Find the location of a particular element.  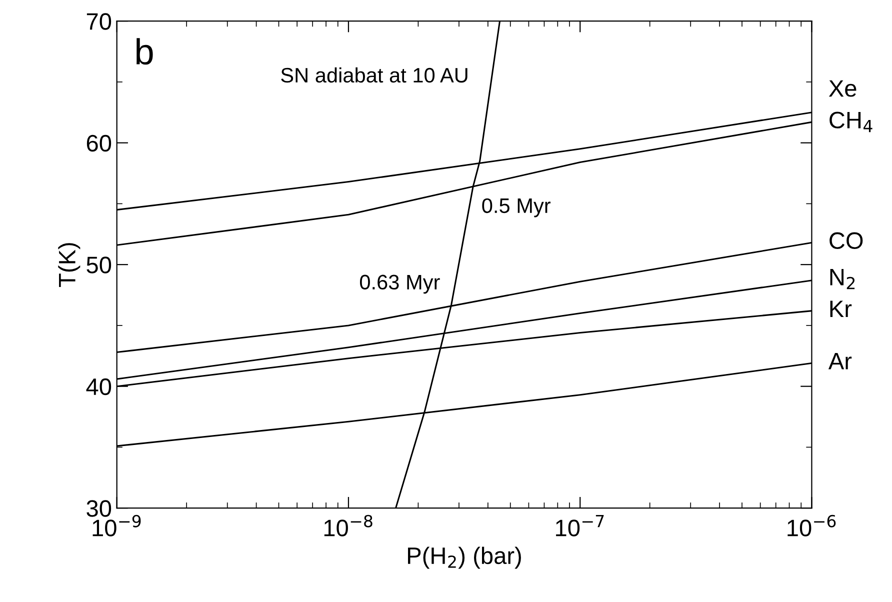

legend-label: Xe is located at coordinates (842, 88).